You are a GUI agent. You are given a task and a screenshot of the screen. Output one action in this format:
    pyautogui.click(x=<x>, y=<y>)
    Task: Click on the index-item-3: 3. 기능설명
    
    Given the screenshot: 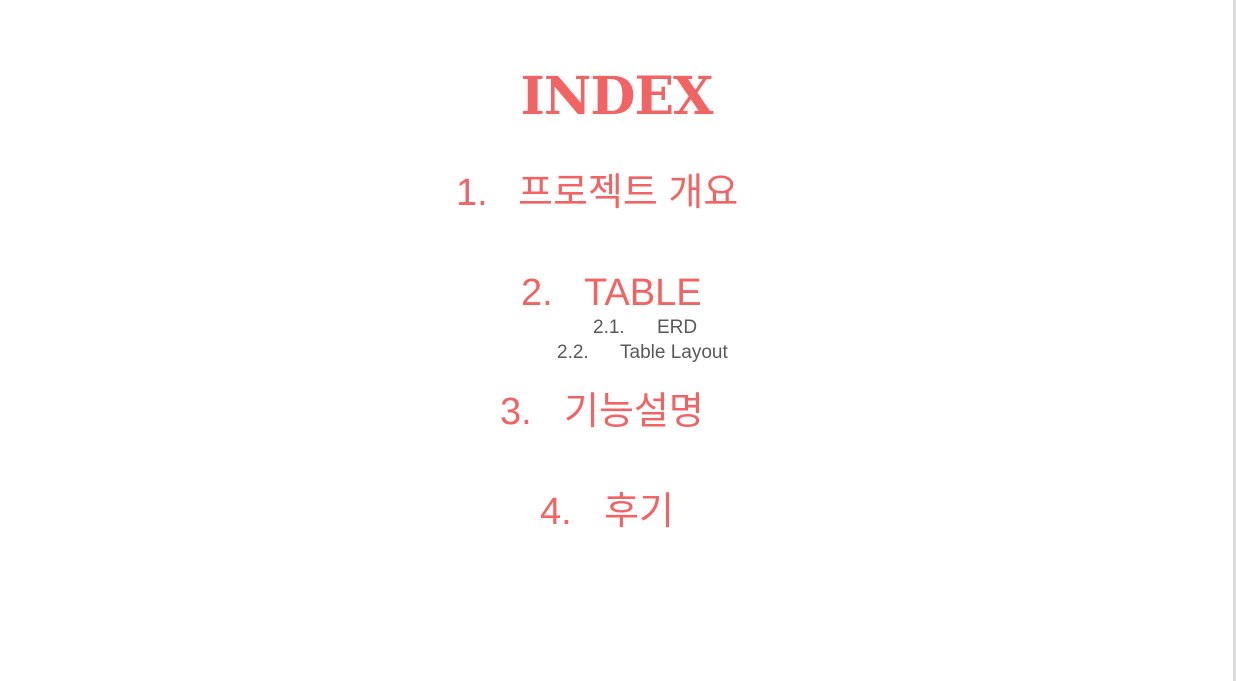 What is the action you would take?
    pyautogui.click(x=602, y=412)
    